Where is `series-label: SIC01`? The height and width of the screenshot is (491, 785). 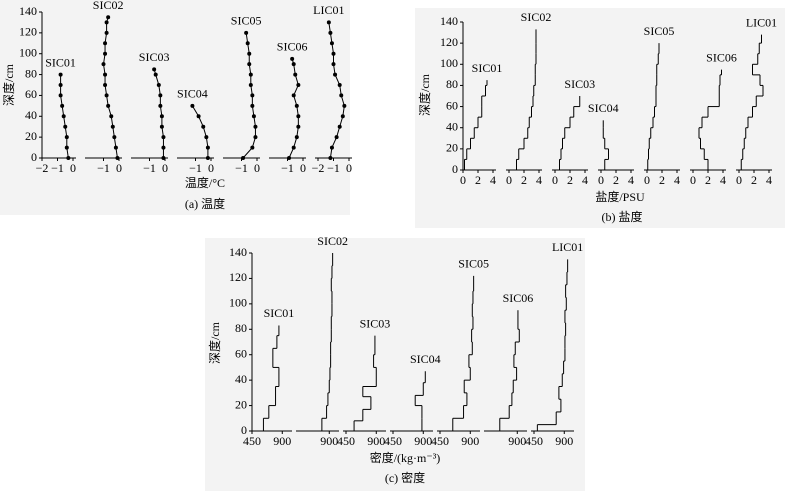
series-label: SIC01 is located at coordinates (487, 68).